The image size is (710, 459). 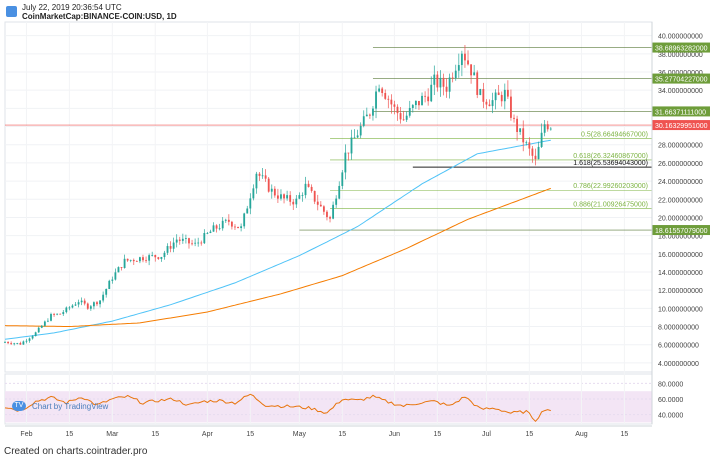 What do you see at coordinates (680, 55) in the screenshot?
I see `price-axis-tick: 38.000000000` at bounding box center [680, 55].